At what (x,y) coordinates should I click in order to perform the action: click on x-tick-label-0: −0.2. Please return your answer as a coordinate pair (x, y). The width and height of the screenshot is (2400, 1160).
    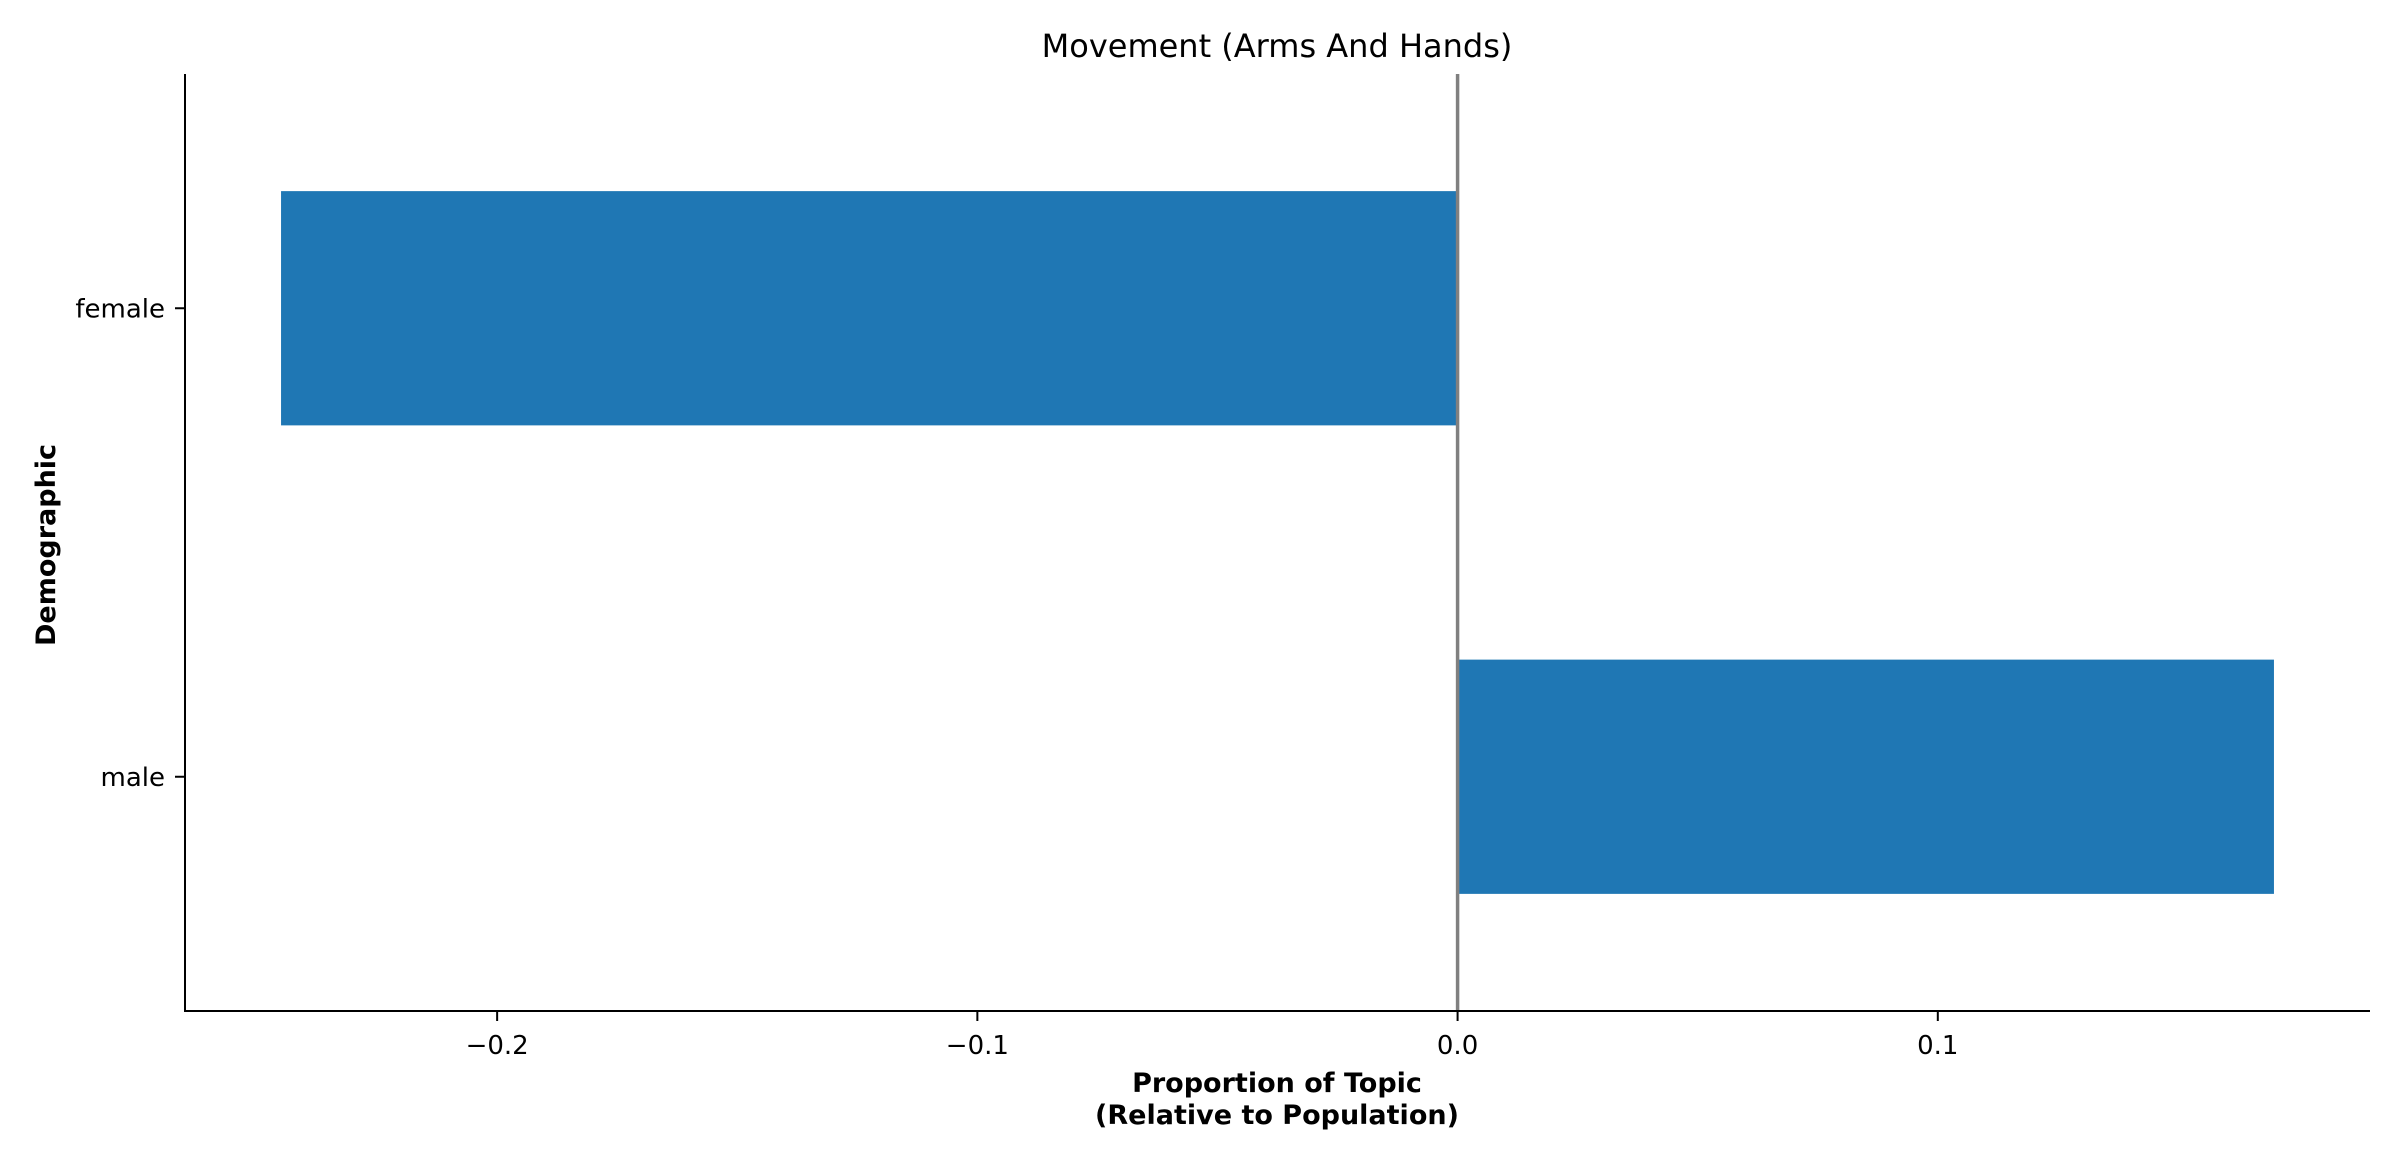
    Looking at the image, I should click on (497, 1046).